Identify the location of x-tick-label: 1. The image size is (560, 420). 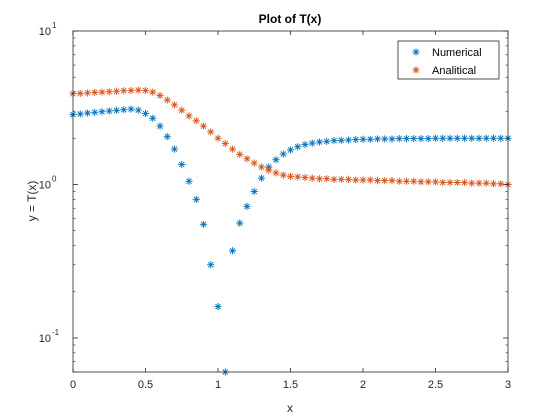
(218, 385).